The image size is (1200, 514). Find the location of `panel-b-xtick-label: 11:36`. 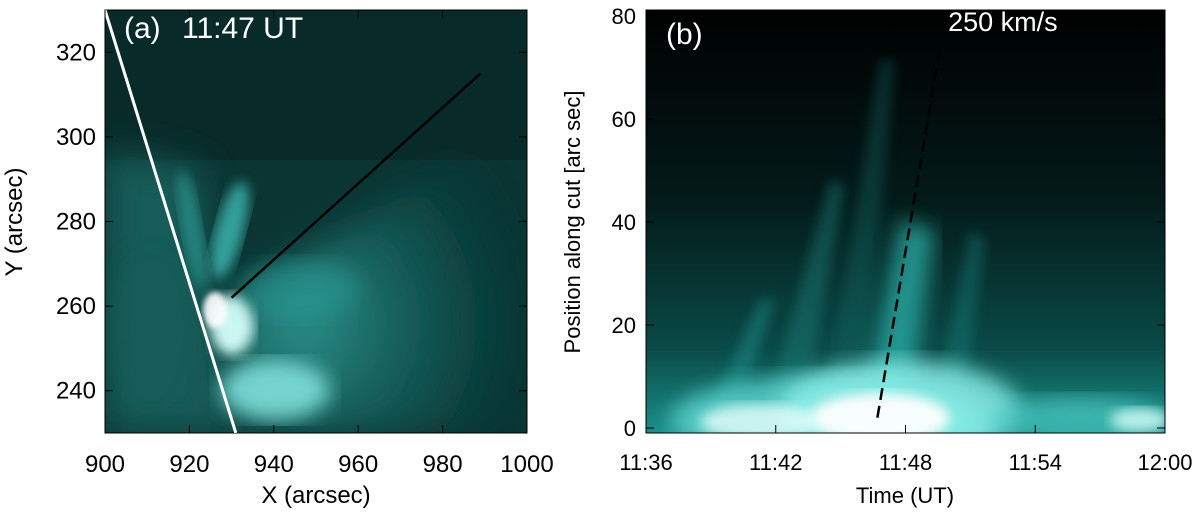

panel-b-xtick-label: 11:36 is located at coordinates (645, 462).